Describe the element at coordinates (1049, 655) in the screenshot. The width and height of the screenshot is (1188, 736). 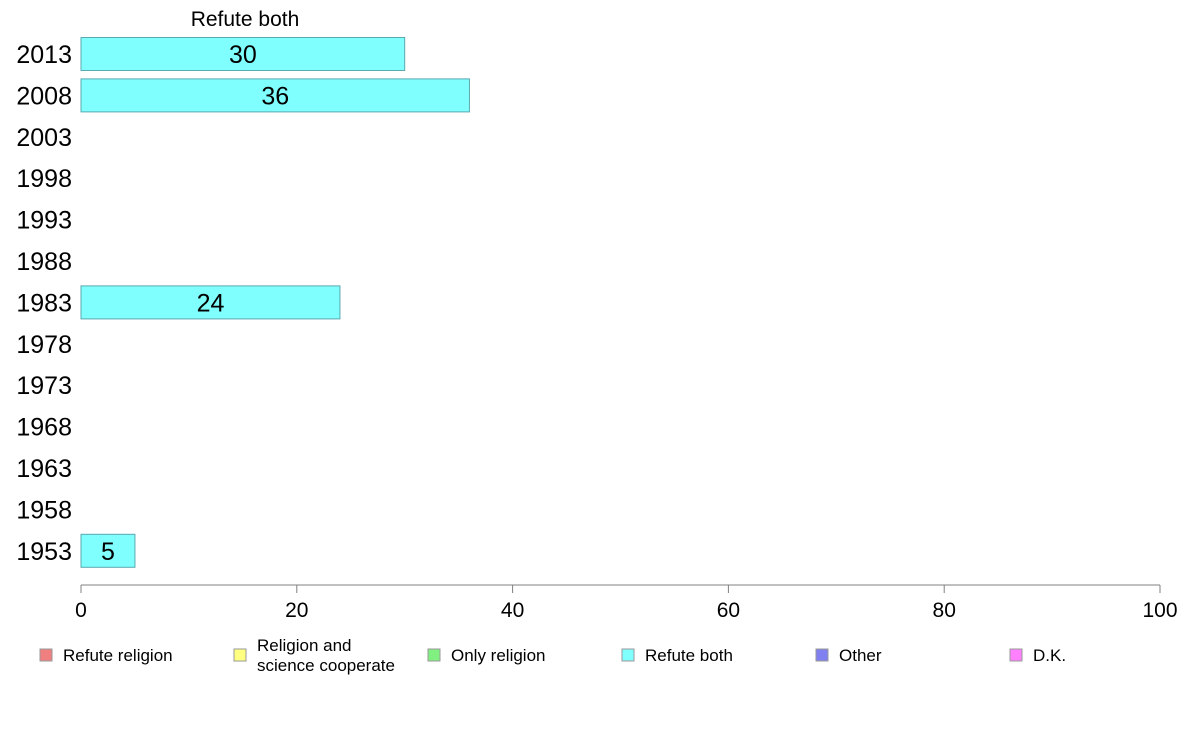
I see `legend-label: D.K.` at that location.